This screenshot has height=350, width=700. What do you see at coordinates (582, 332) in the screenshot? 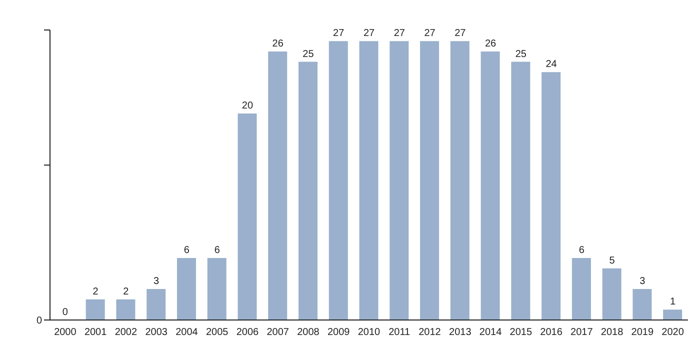
I see `x-tick-label: 2017` at bounding box center [582, 332].